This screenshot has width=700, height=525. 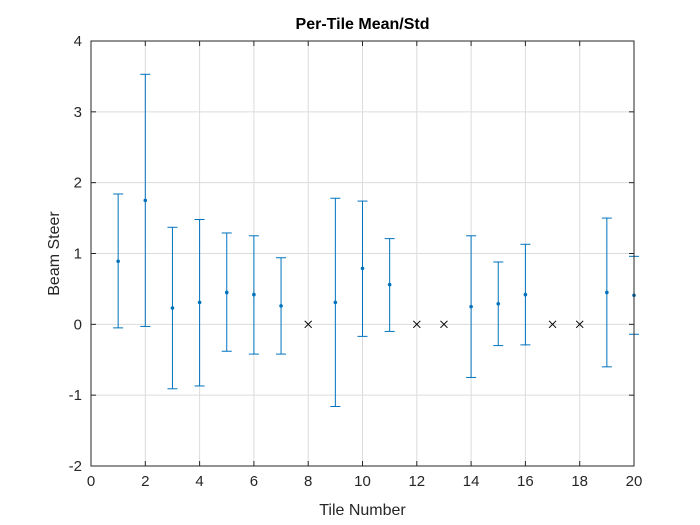 I want to click on x-tick-label: 2, so click(x=145, y=481).